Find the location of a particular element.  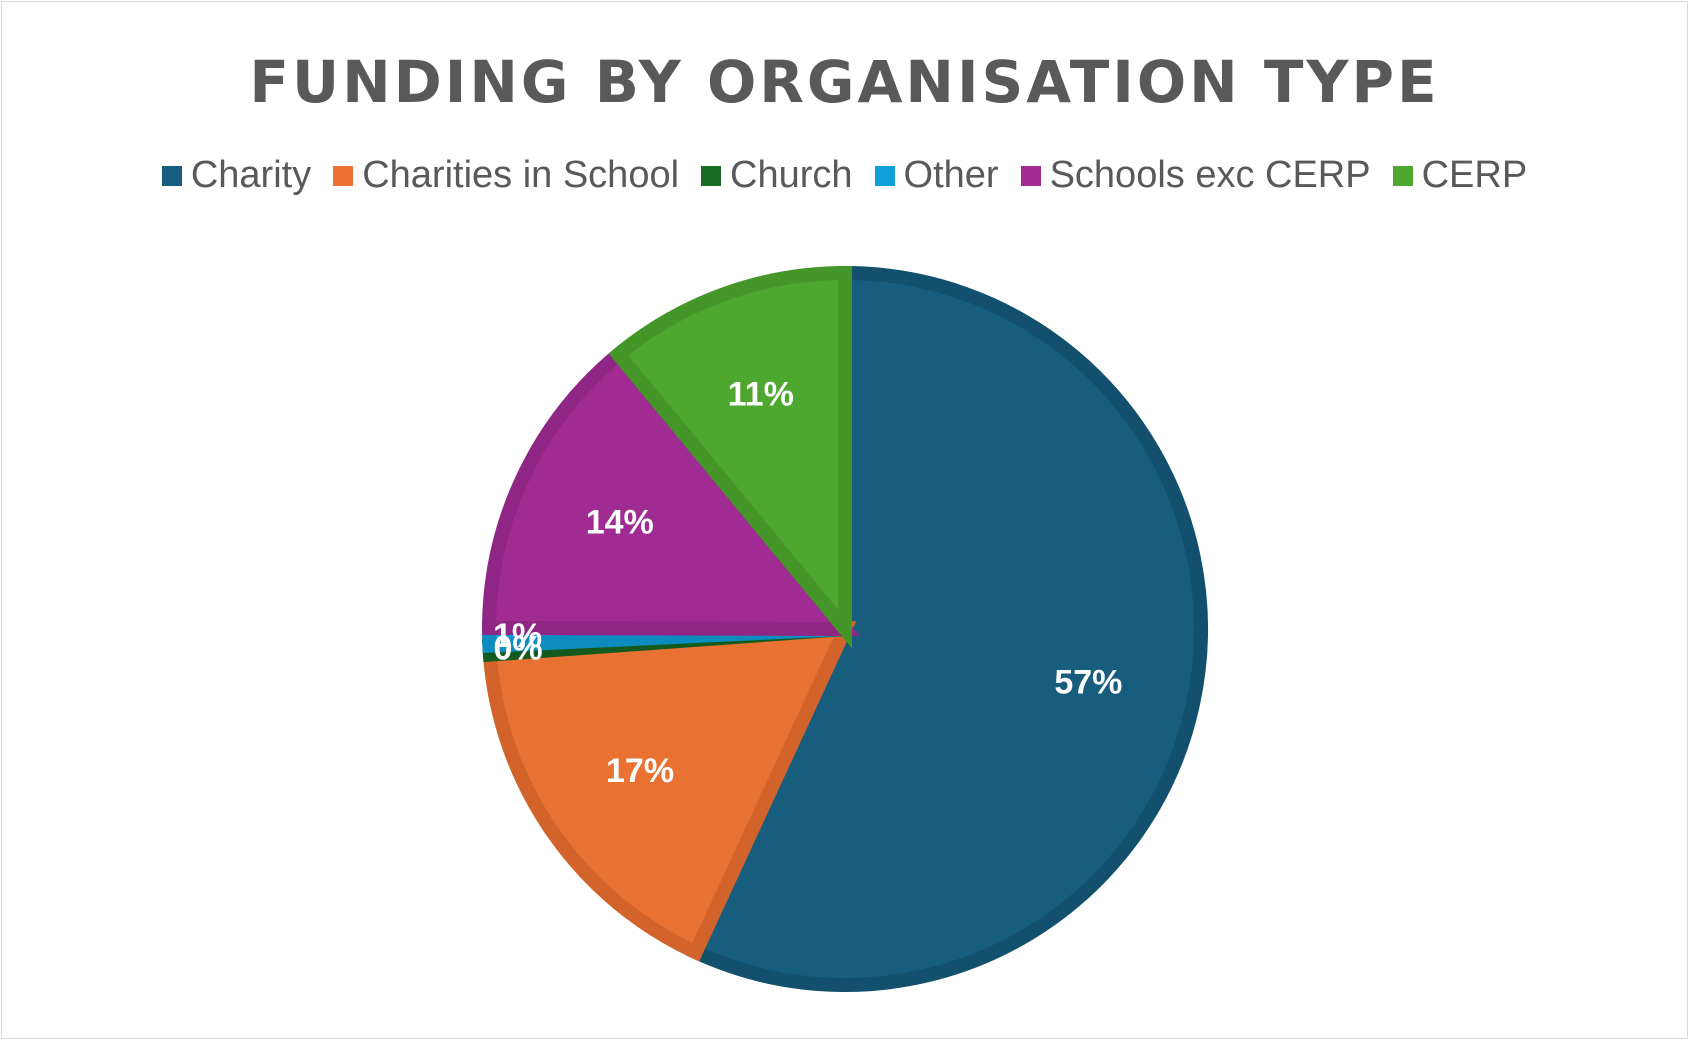

pie-slice-schools-exc-cerp is located at coordinates (670, 490).